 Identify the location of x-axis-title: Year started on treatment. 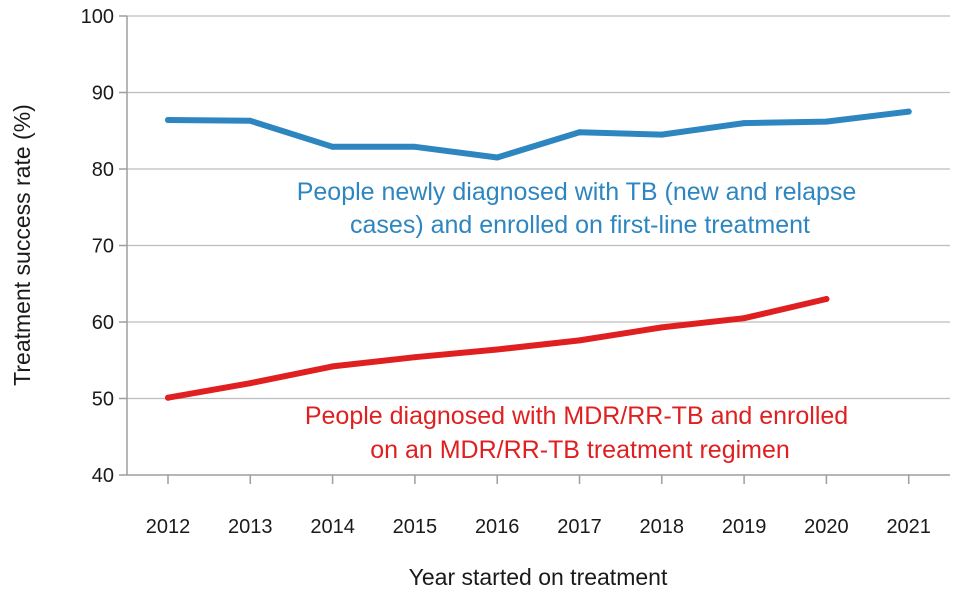
(538, 577).